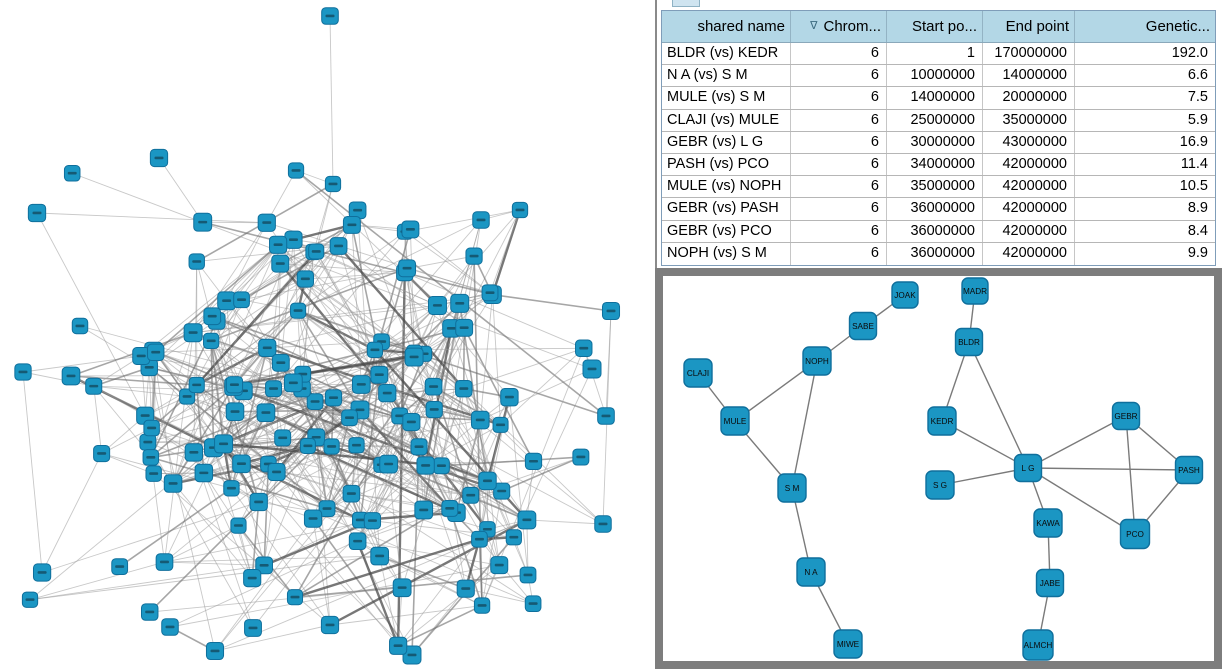 The image size is (1222, 669). What do you see at coordinates (1189, 470) in the screenshot?
I see `network-node: PASH` at bounding box center [1189, 470].